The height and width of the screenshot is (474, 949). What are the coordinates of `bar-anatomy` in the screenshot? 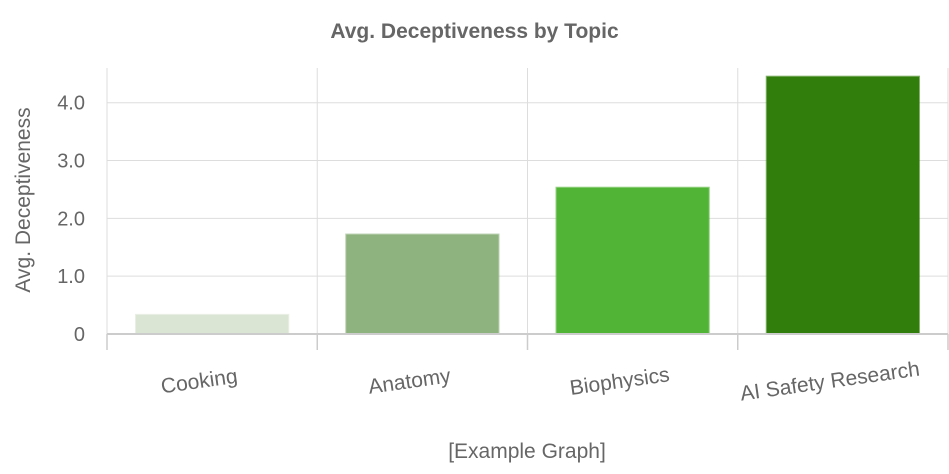 It's located at (422, 284).